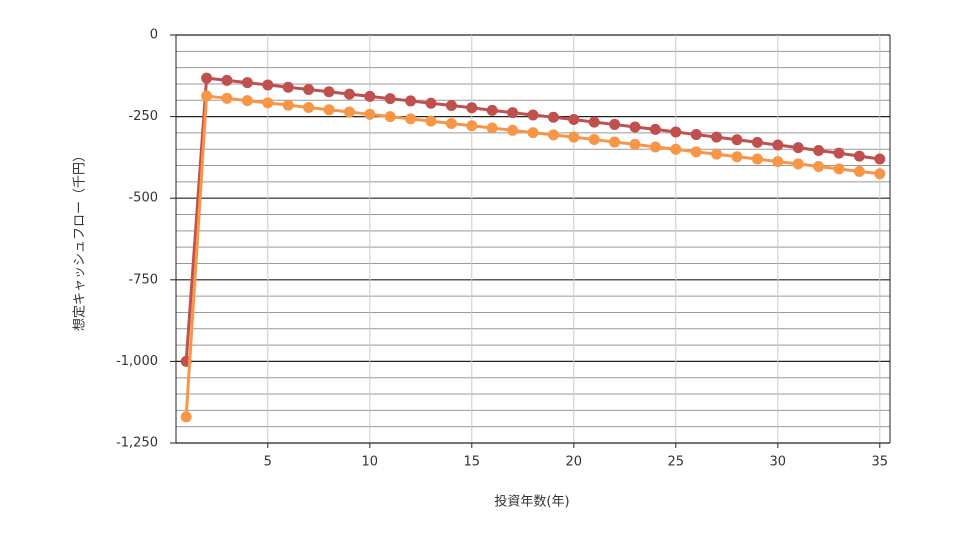 This screenshot has width=960, height=544. I want to click on x-tick-label: 20, so click(574, 462).